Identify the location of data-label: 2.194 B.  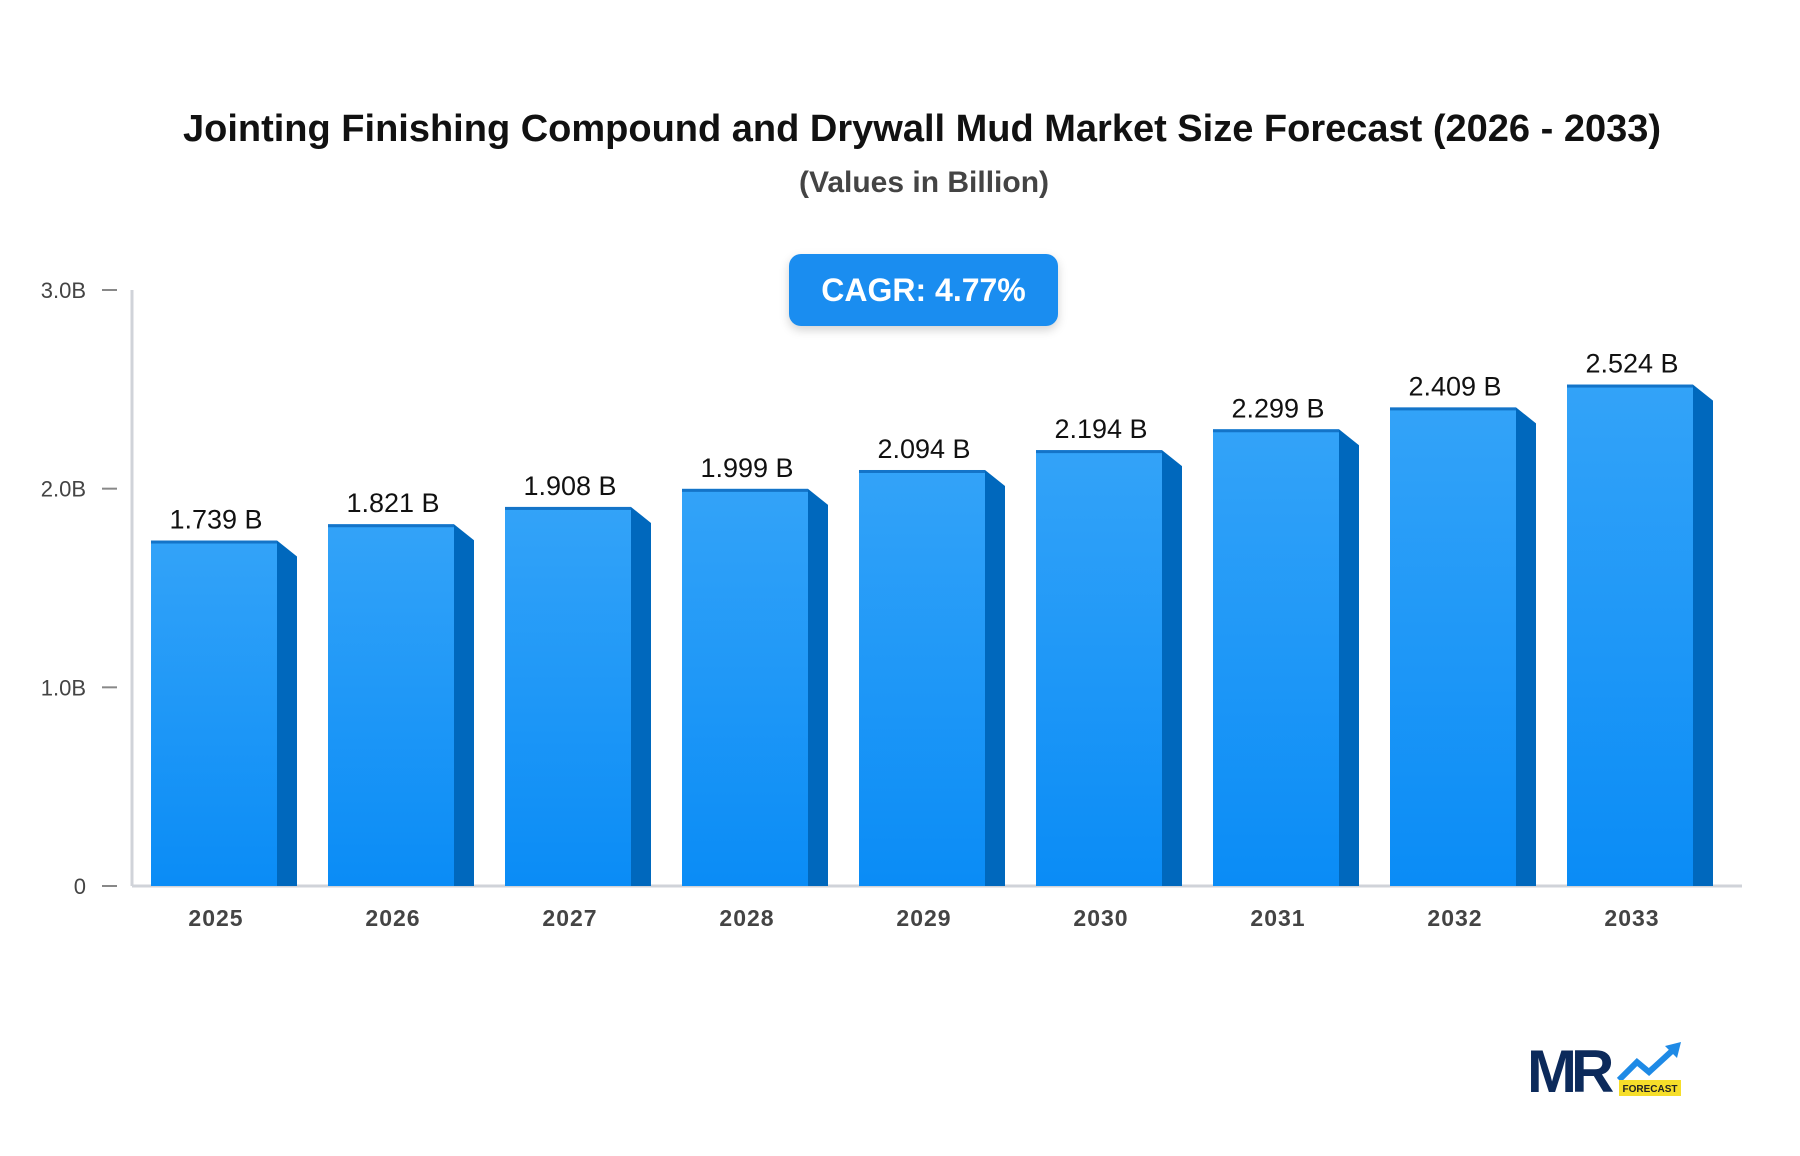
(1100, 429).